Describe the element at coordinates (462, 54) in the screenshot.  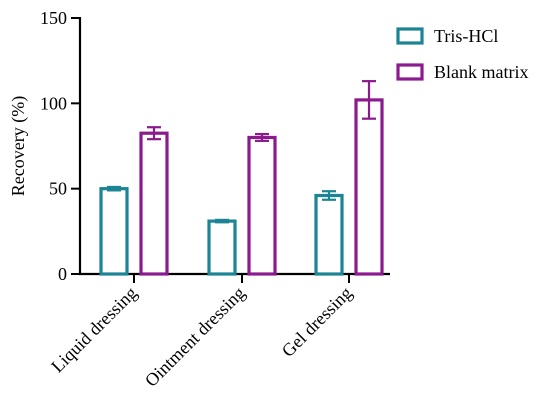
I see `legend: Tris-HCl Blank matrix` at that location.